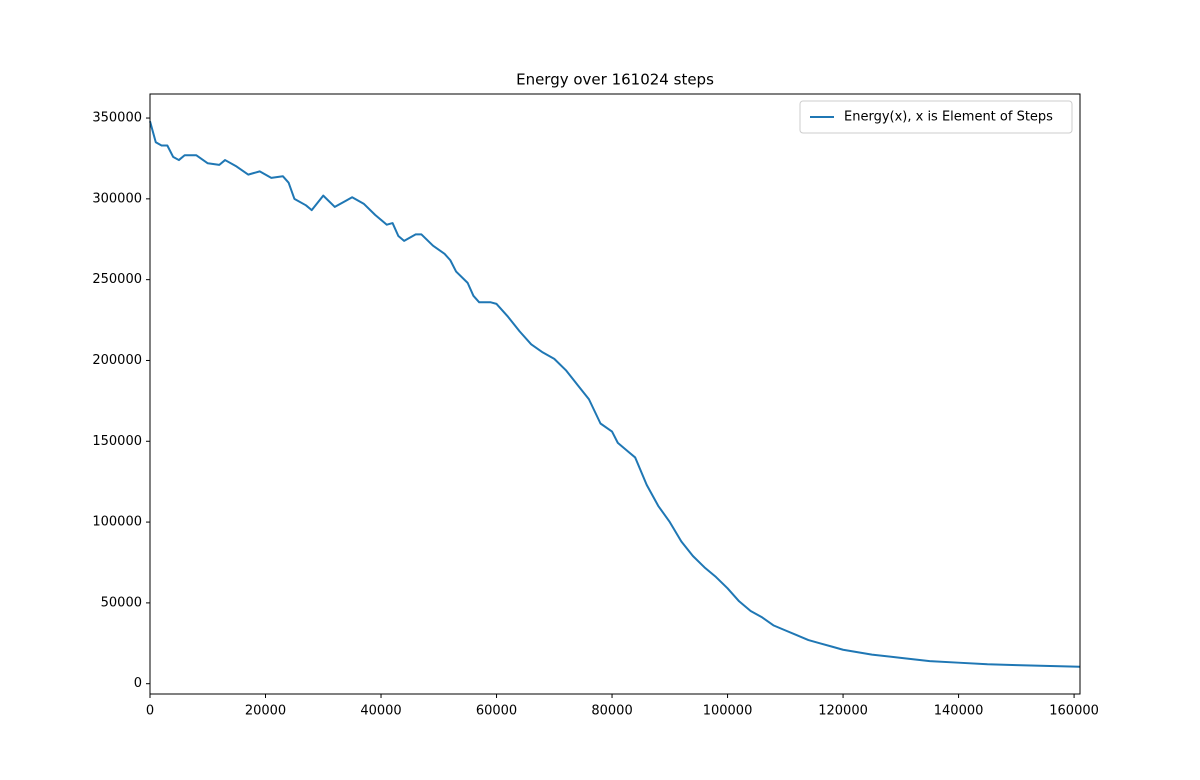  I want to click on y-tick-label: 350000, so click(117, 118).